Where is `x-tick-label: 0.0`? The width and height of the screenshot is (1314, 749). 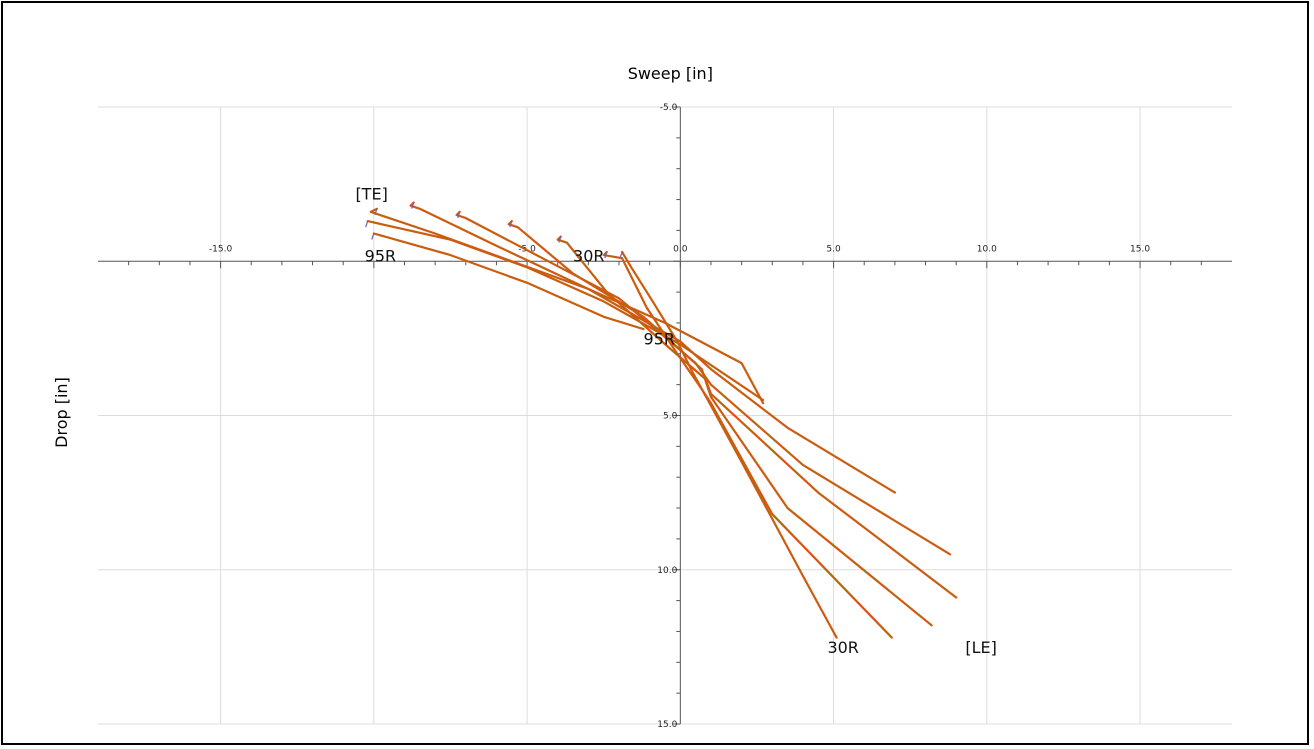 x-tick-label: 0.0 is located at coordinates (680, 249).